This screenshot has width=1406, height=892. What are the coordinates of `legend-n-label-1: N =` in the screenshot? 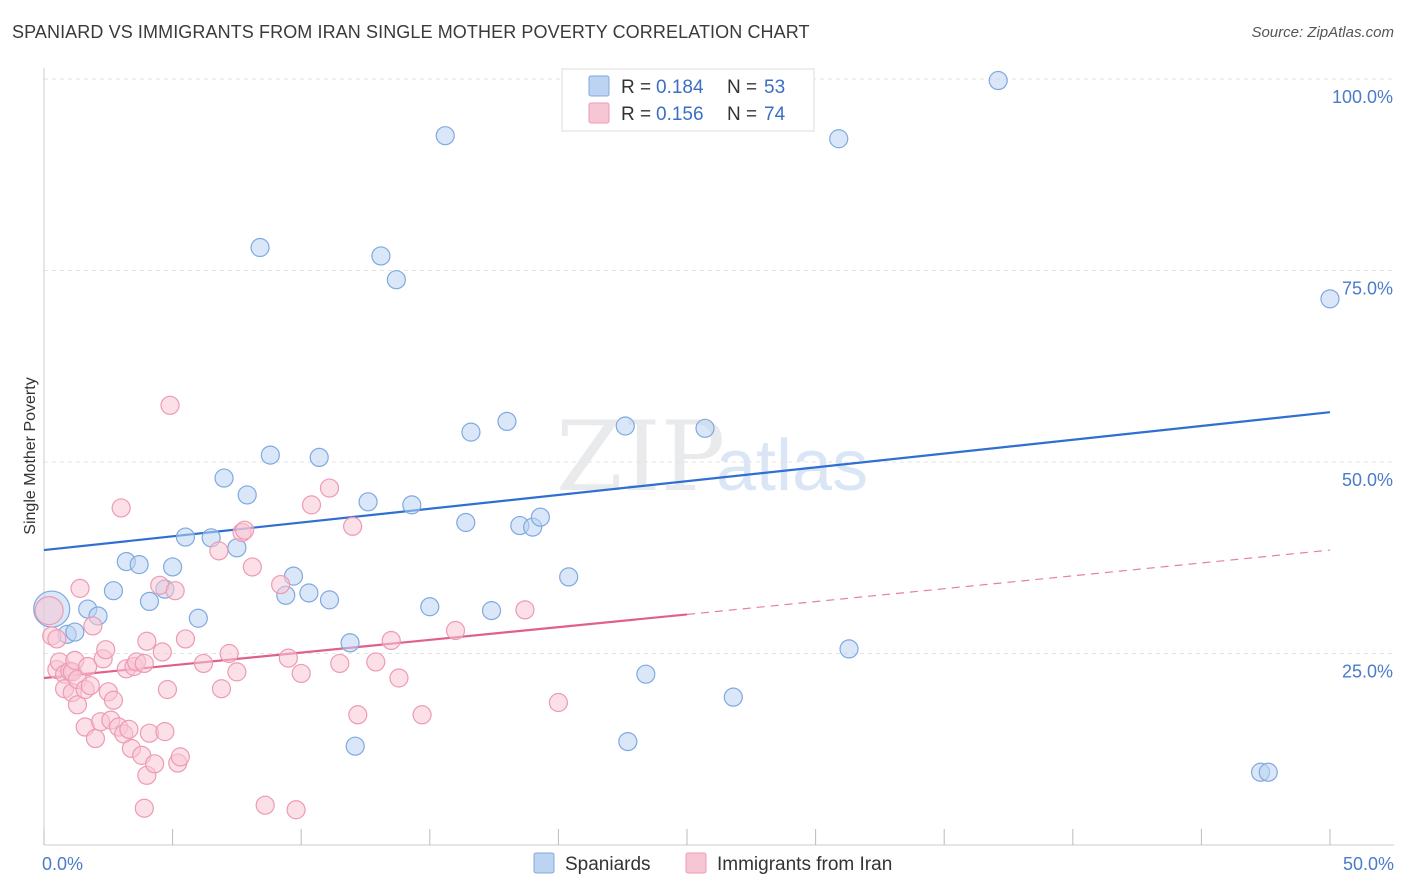 It's located at (742, 87).